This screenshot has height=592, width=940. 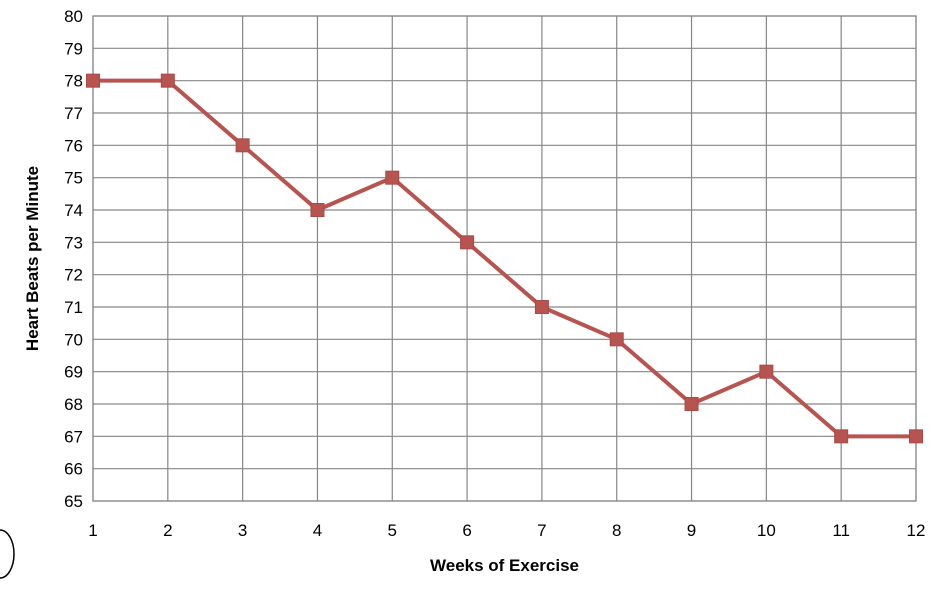 What do you see at coordinates (73, 469) in the screenshot?
I see `y-tick-label: 66` at bounding box center [73, 469].